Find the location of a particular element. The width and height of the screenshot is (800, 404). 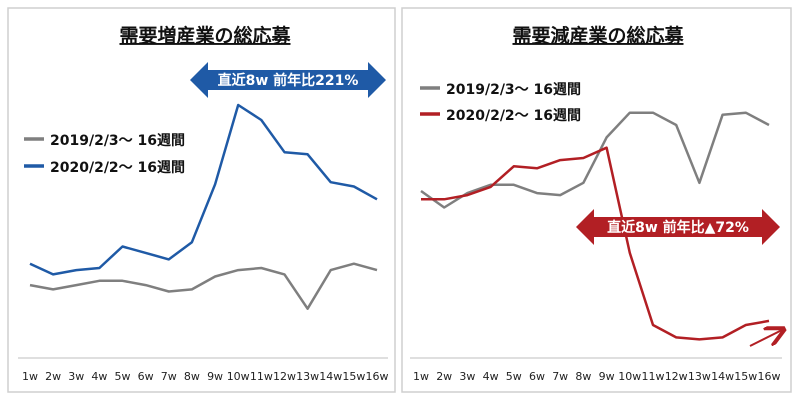

right-tick-label-8w: 8w is located at coordinates (583, 376).